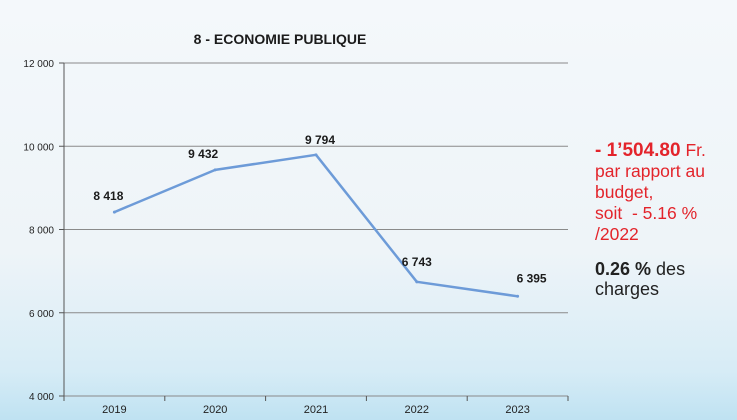 The height and width of the screenshot is (420, 737). I want to click on share-value: 0.26 %, so click(623, 269).